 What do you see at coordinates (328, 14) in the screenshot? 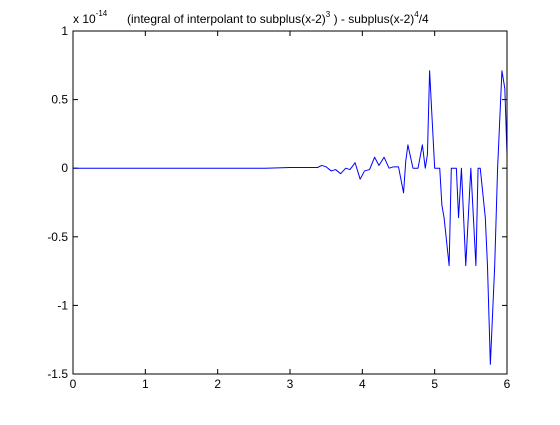
I see `title-exponent-1: 3` at bounding box center [328, 14].